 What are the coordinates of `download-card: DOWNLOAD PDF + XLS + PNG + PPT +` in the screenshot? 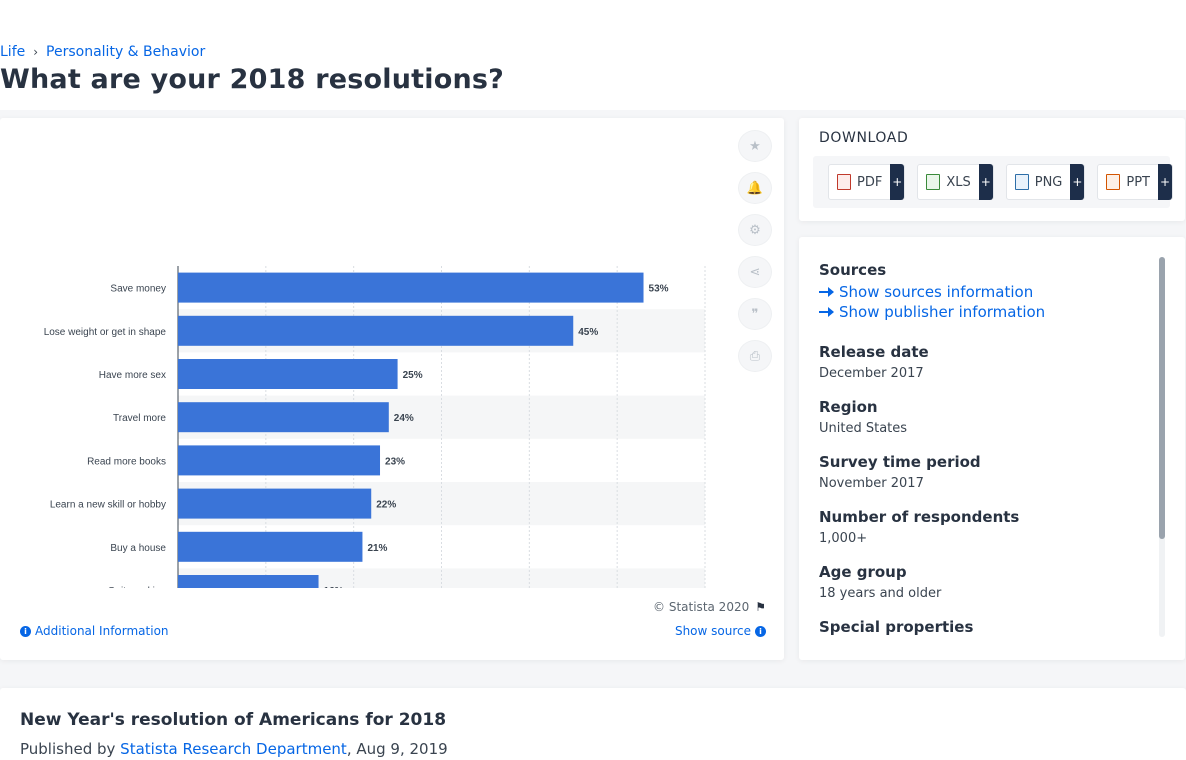 It's located at (992, 169).